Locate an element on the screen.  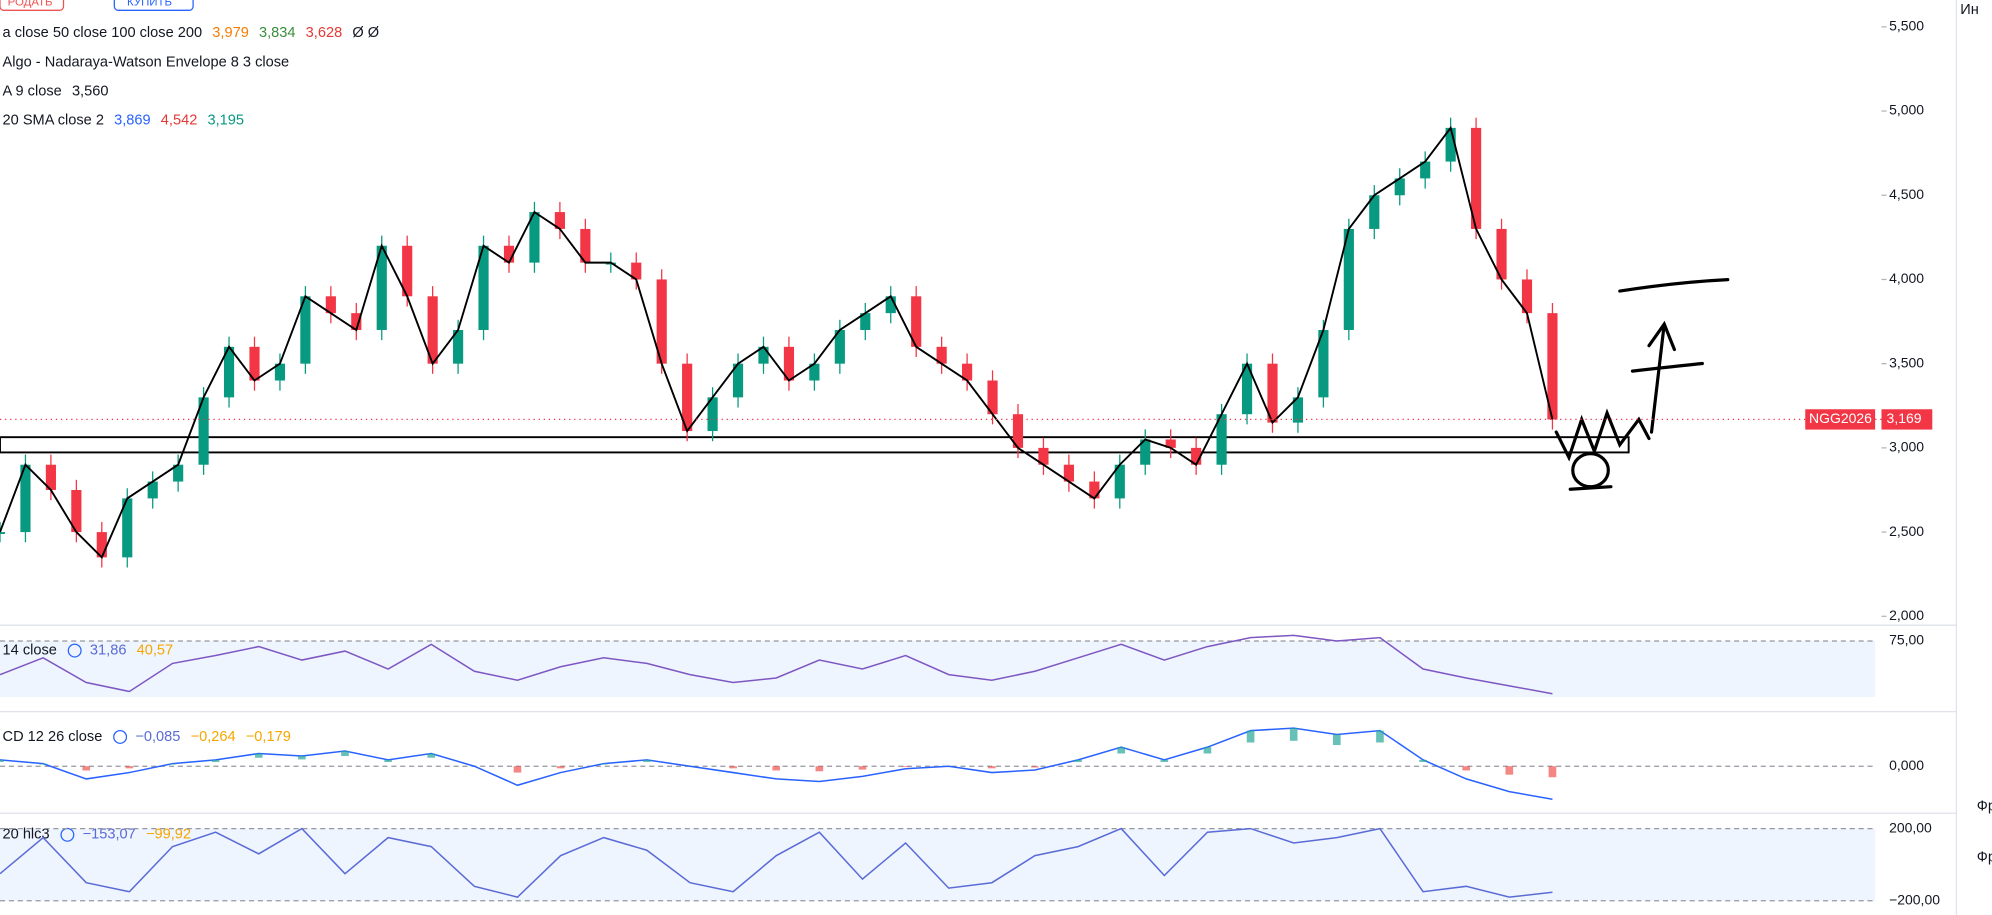
legend-value: 3,560 is located at coordinates (90, 91).